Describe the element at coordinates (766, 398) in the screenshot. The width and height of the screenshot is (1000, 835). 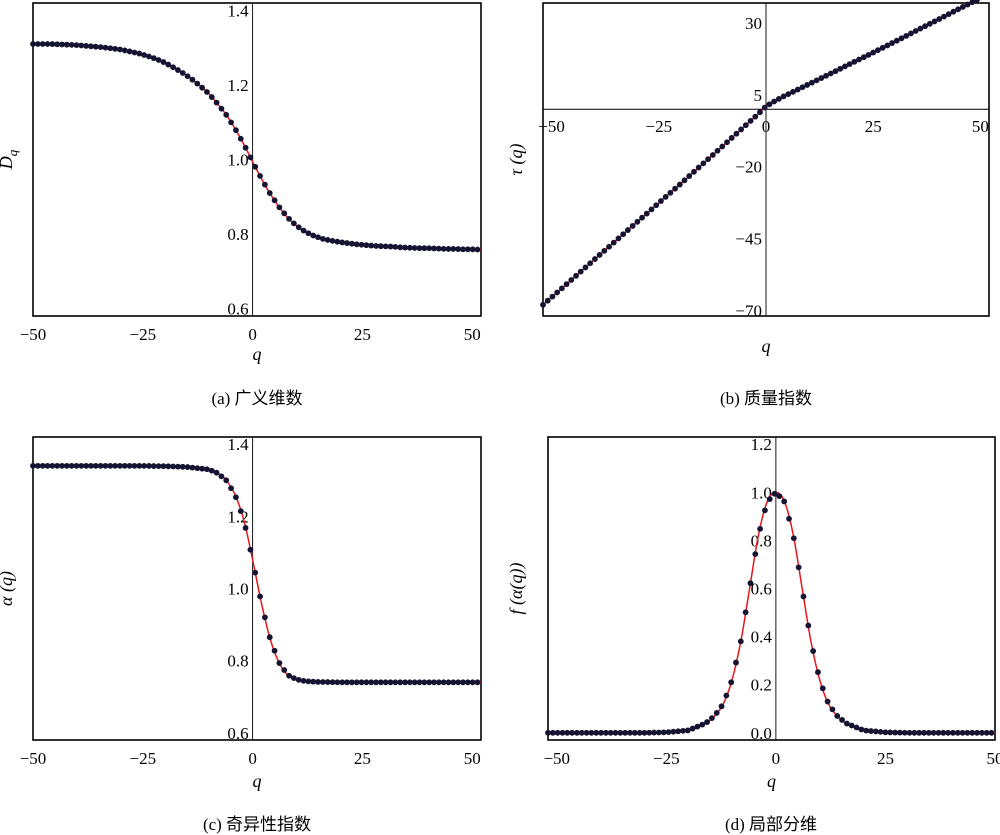
I see `panel-caption: (b) 质量指数` at that location.